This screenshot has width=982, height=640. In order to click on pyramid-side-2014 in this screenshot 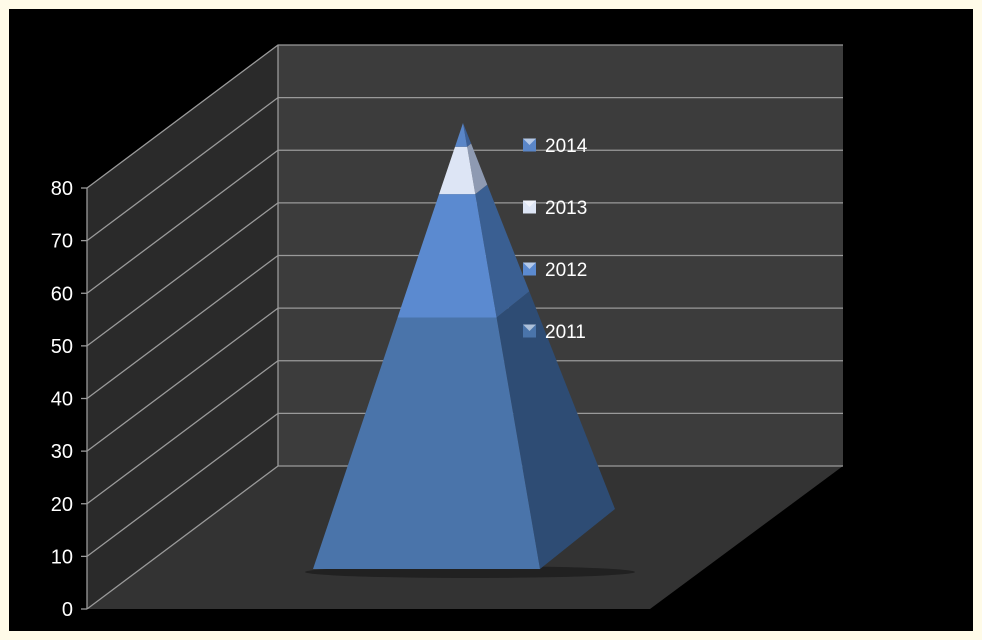, I will do `click(467, 135)`.